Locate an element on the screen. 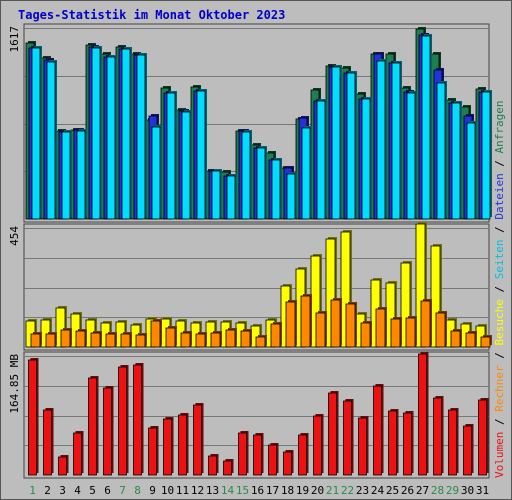 The image size is (512, 500). x-tick-label: 31 is located at coordinates (482, 490).